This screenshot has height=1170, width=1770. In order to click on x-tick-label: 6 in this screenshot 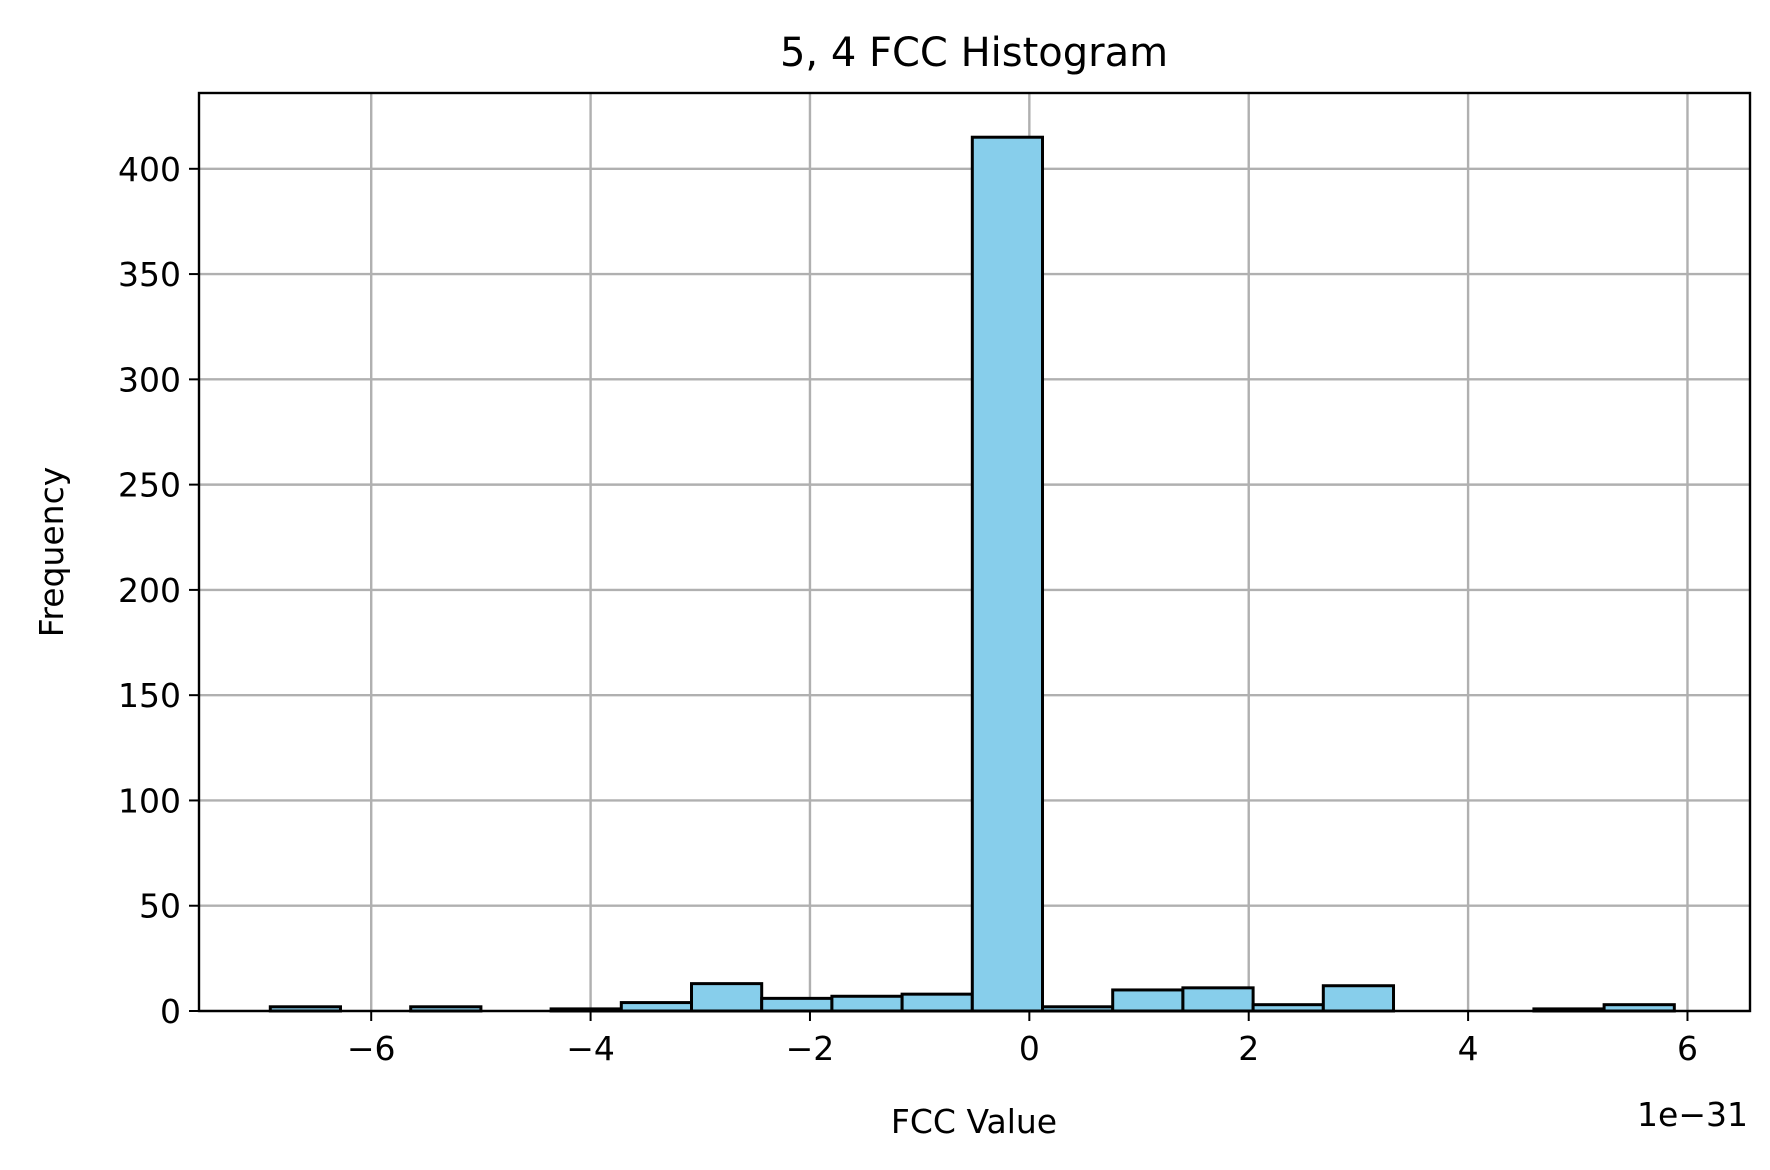, I will do `click(1687, 1048)`.